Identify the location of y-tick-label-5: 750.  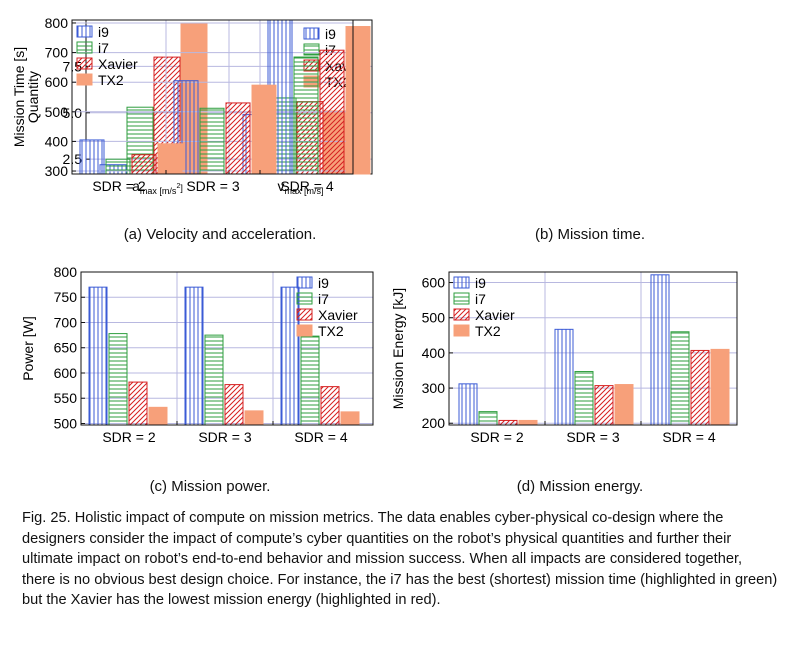
(66, 297).